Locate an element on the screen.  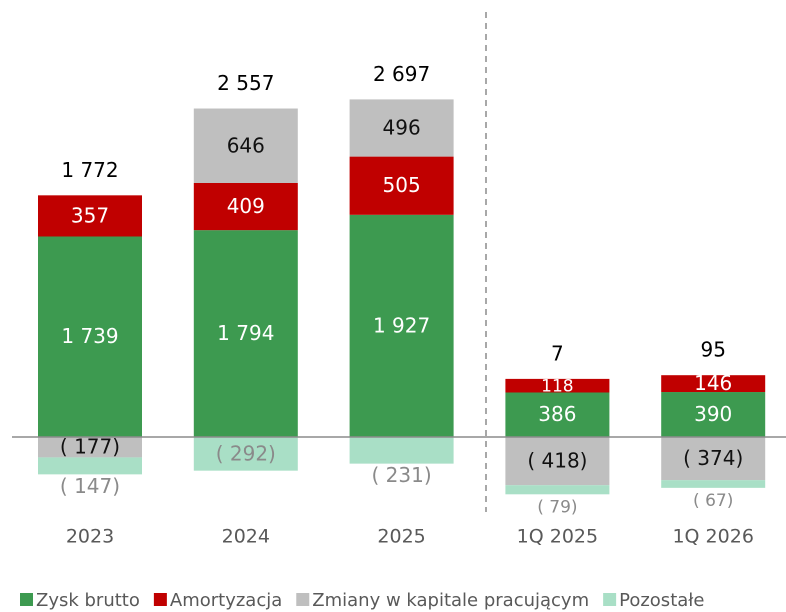
data-label: 118 is located at coordinates (557, 387).